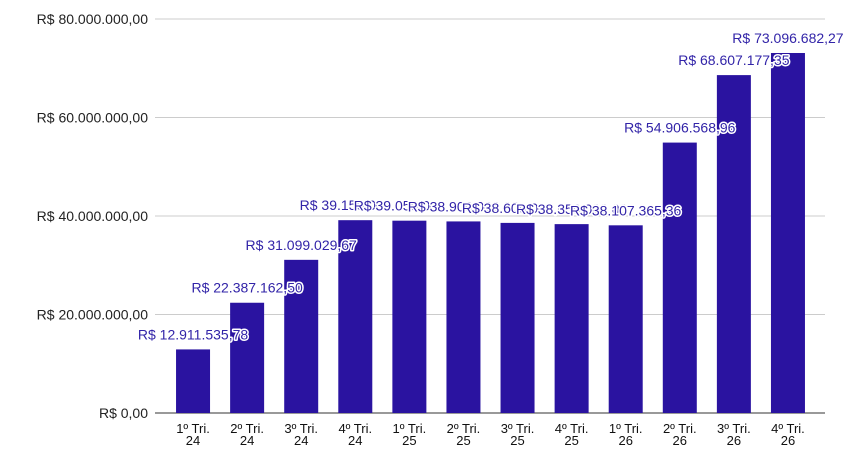  Describe the element at coordinates (93, 216) in the screenshot. I see `y-tick-label: R$ 40.000.000,00` at that location.